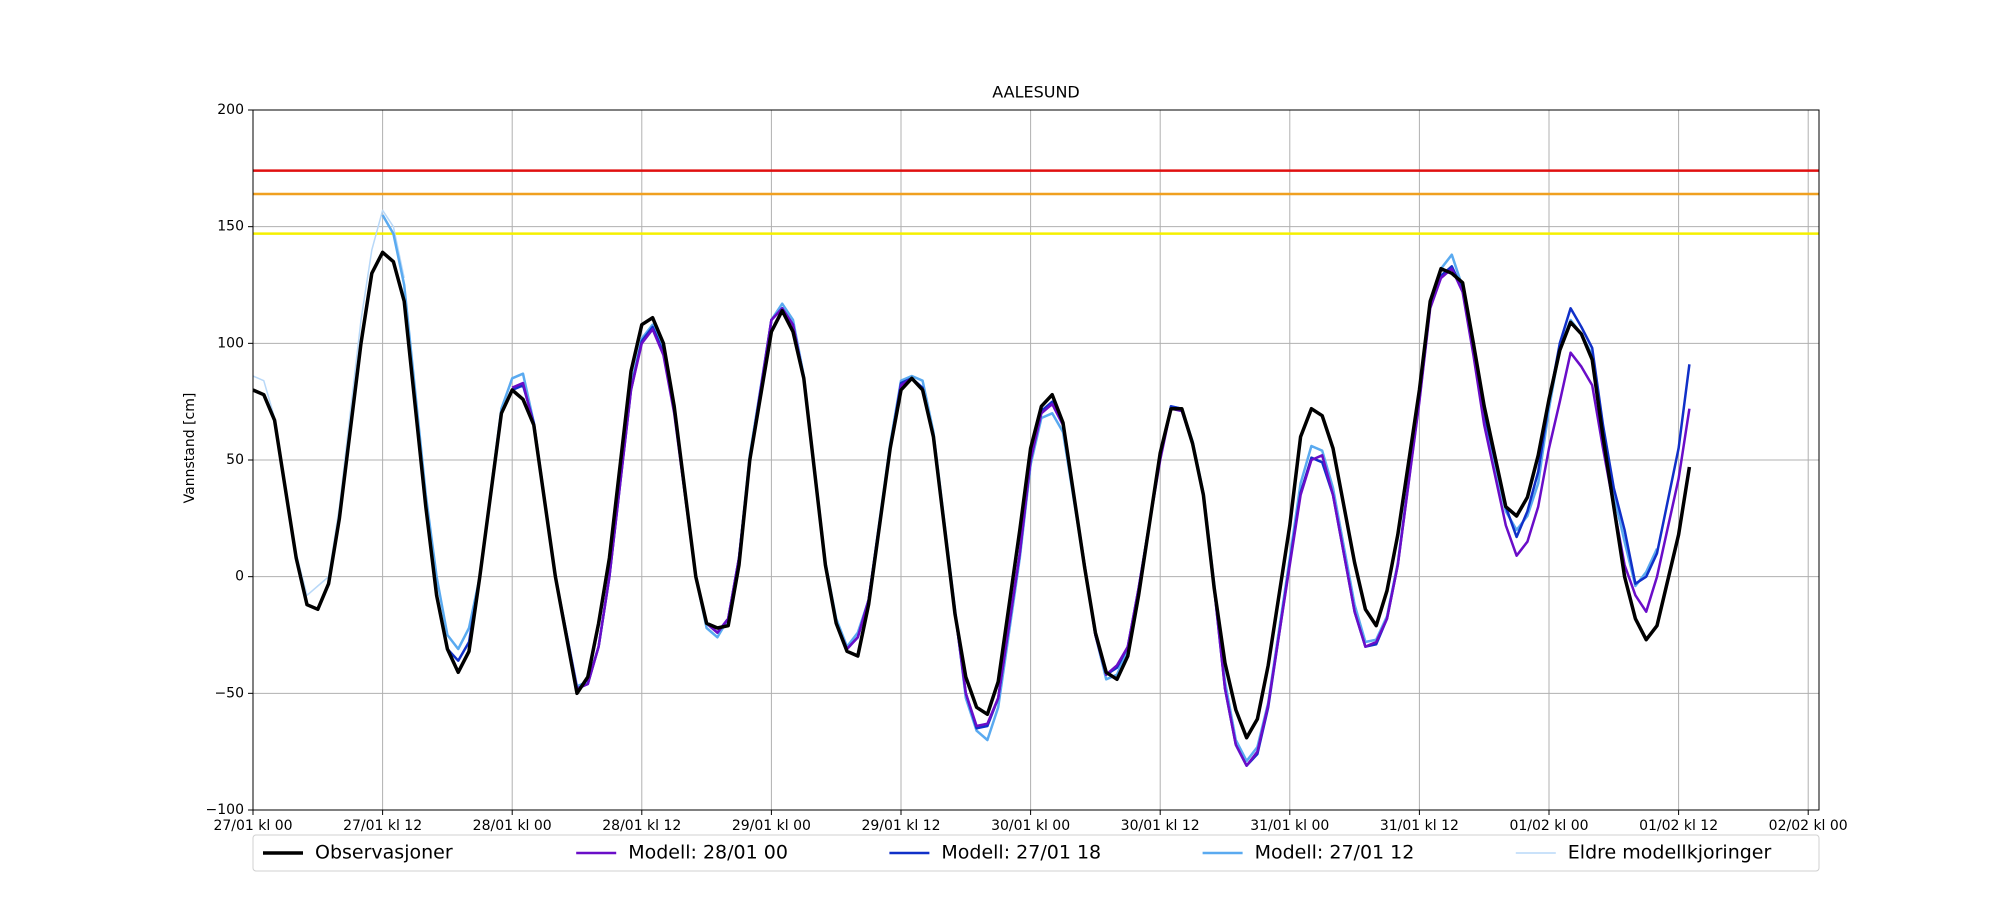 This screenshot has width=2000, height=900. What do you see at coordinates (225, 810) in the screenshot?
I see `y-tick-label: −100` at bounding box center [225, 810].